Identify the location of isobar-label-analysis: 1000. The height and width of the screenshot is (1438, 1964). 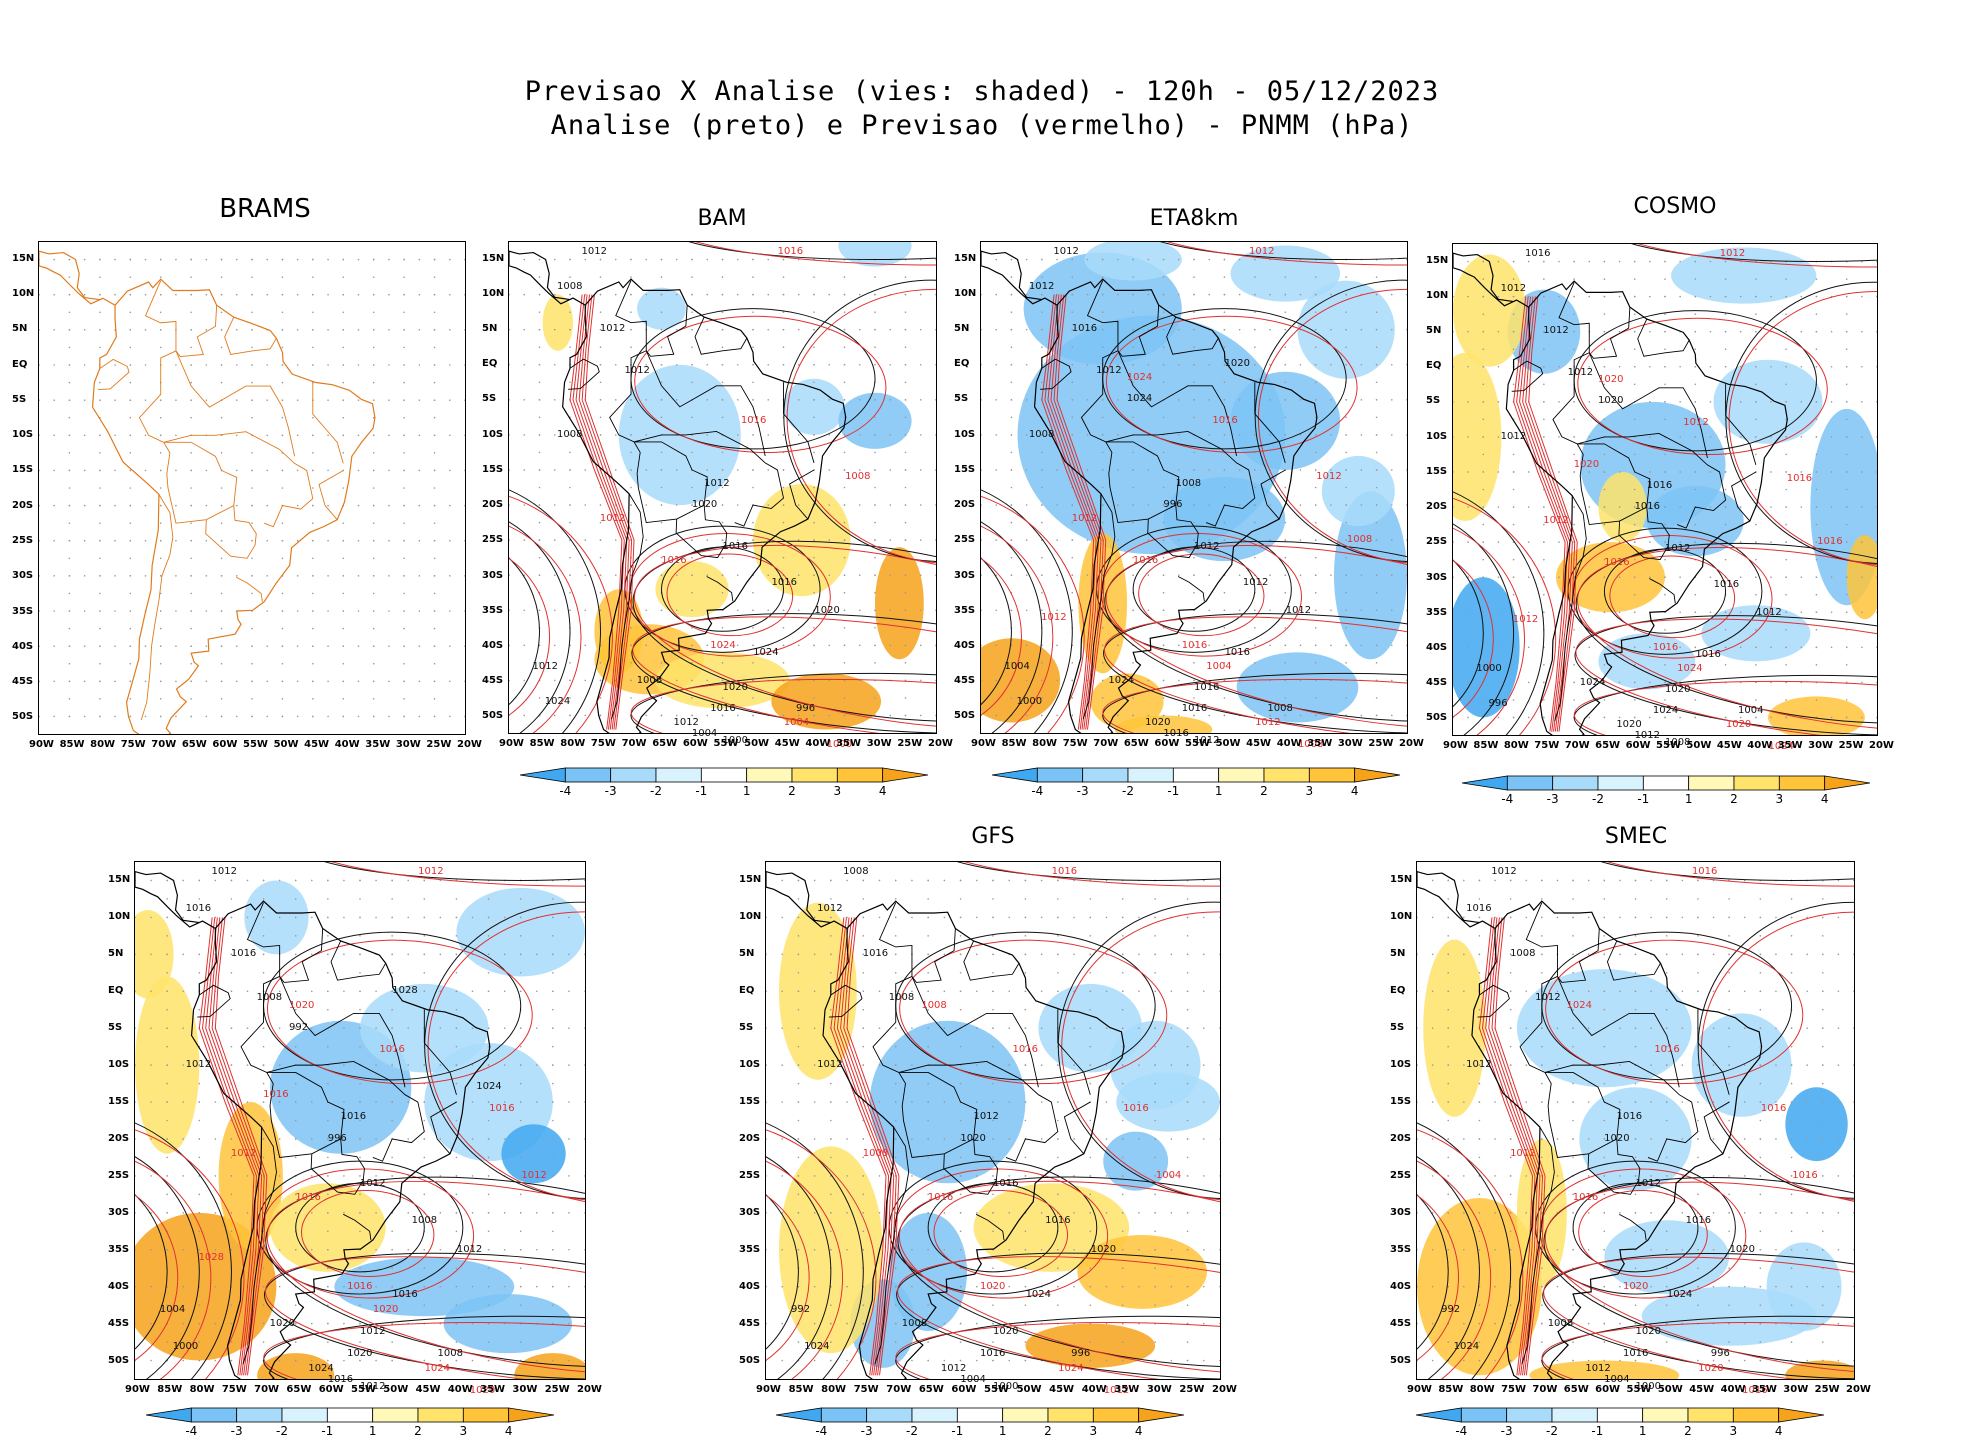
(1488, 668).